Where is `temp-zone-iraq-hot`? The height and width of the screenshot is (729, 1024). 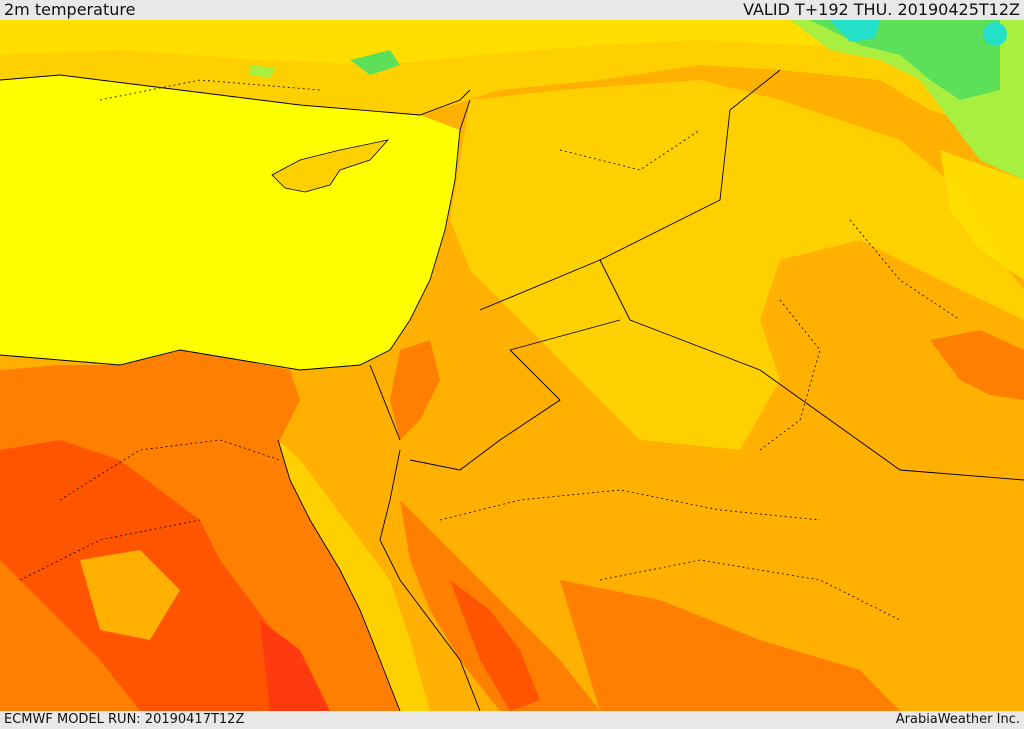
temp-zone-iraq-hot is located at coordinates (977, 365).